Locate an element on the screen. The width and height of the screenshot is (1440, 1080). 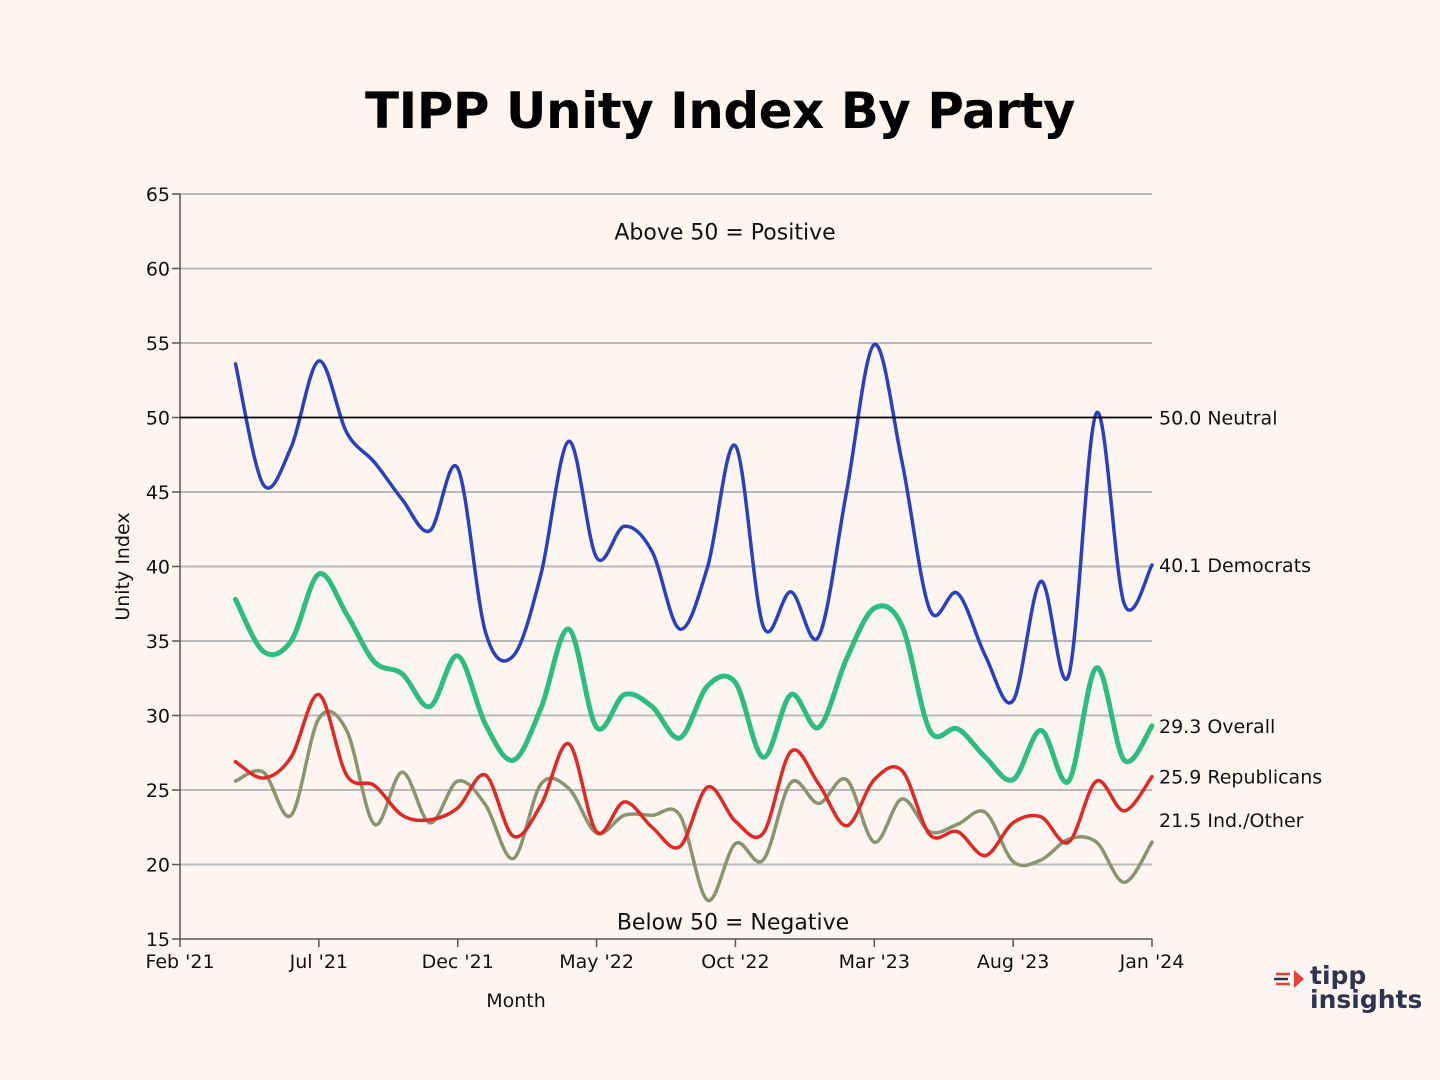
y-tick-label-35: 35 is located at coordinates (158, 642).